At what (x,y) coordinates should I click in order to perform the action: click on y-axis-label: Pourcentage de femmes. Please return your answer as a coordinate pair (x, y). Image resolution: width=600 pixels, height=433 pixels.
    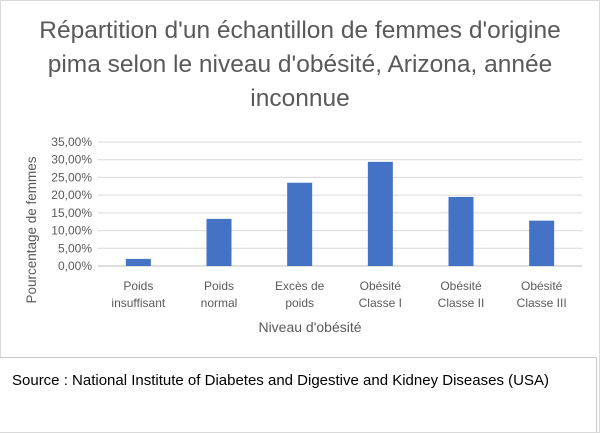
    Looking at the image, I should click on (31, 229).